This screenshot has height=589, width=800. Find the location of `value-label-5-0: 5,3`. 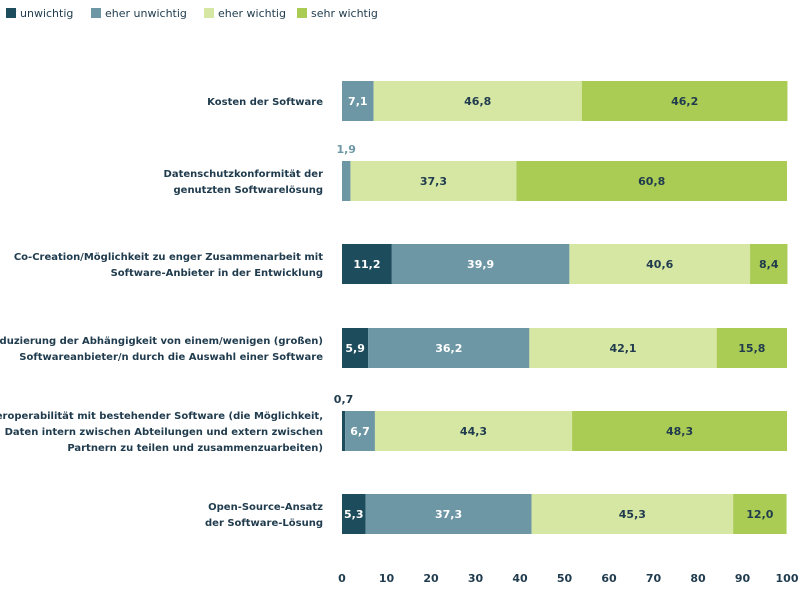

value-label-5-0: 5,3 is located at coordinates (354, 514).